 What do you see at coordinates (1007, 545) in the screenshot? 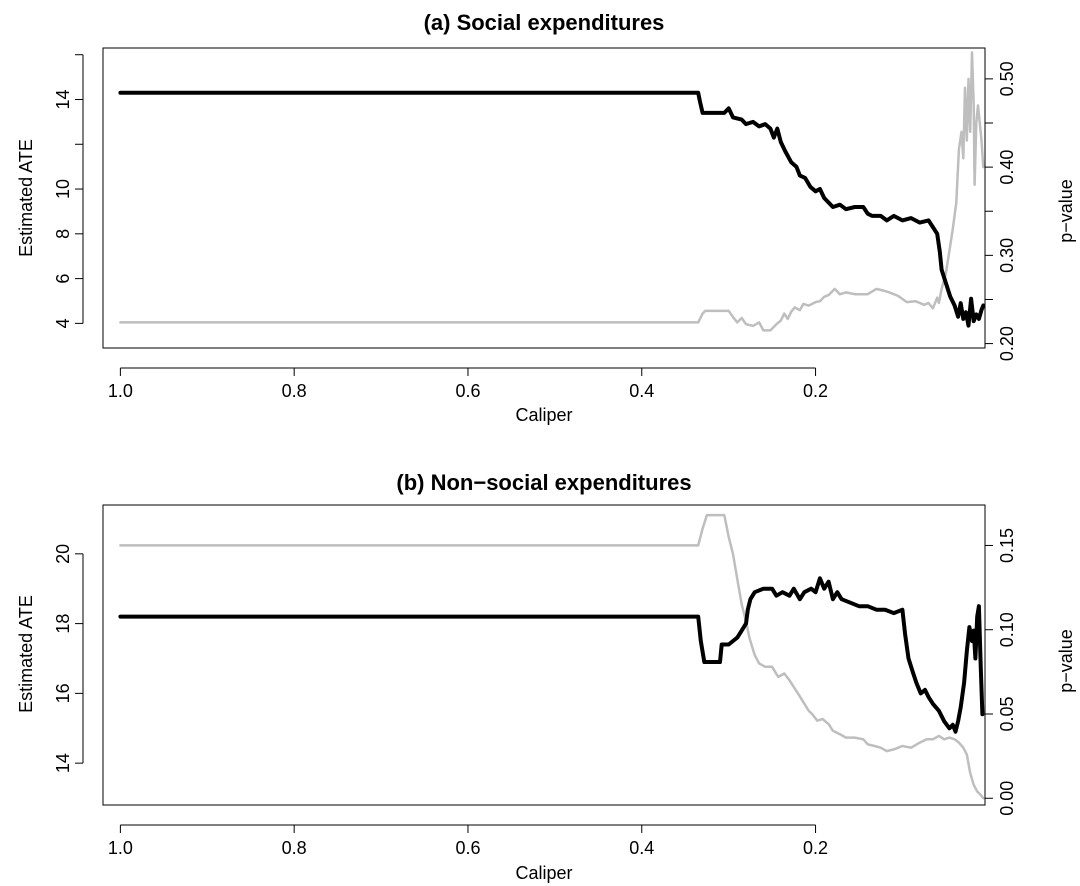
I see `y-tick-label-right: 0.15` at bounding box center [1007, 545].